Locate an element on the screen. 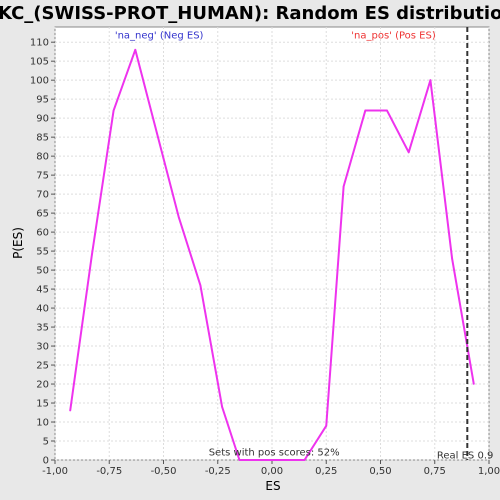 The width and height of the screenshot is (500, 500). y-tick-label: 35 is located at coordinates (42, 328).